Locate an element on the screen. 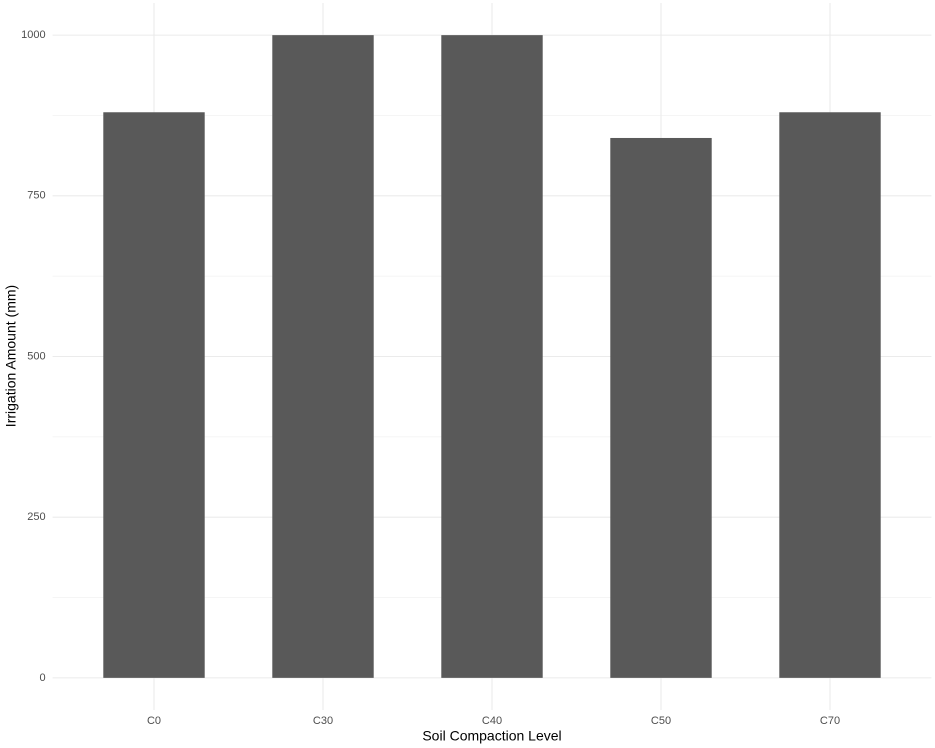 Image resolution: width=935 pixels, height=748 pixels. y-tick-label: 750 is located at coordinates (36, 196).